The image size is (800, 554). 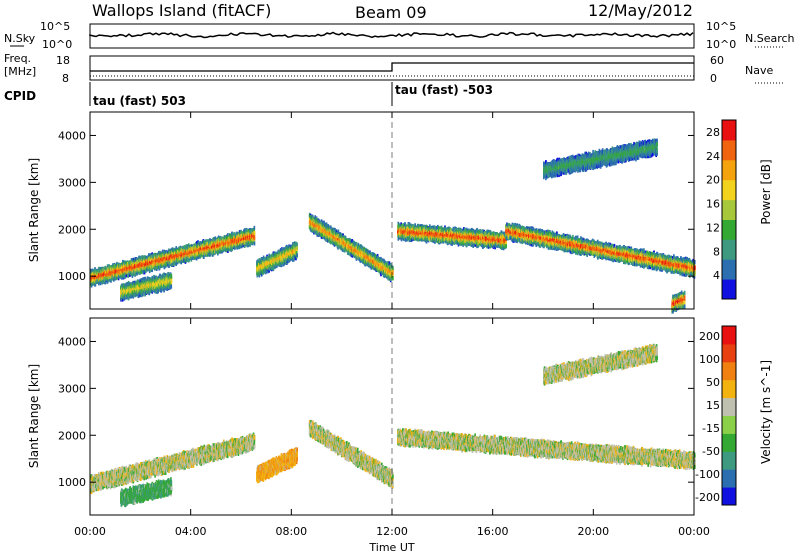 I want to click on freq-tick-top: 18, so click(x=63, y=60).